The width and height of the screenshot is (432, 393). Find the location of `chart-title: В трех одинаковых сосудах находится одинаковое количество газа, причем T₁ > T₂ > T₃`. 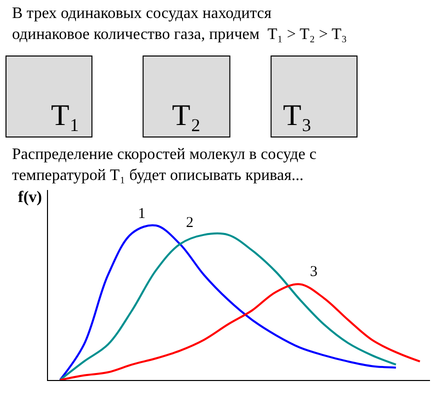

chart-title: В трех одинаковых сосудах находится одинаковое количество газа, причем T₁ > T₂ > T₃ is located at coordinates (179, 24).